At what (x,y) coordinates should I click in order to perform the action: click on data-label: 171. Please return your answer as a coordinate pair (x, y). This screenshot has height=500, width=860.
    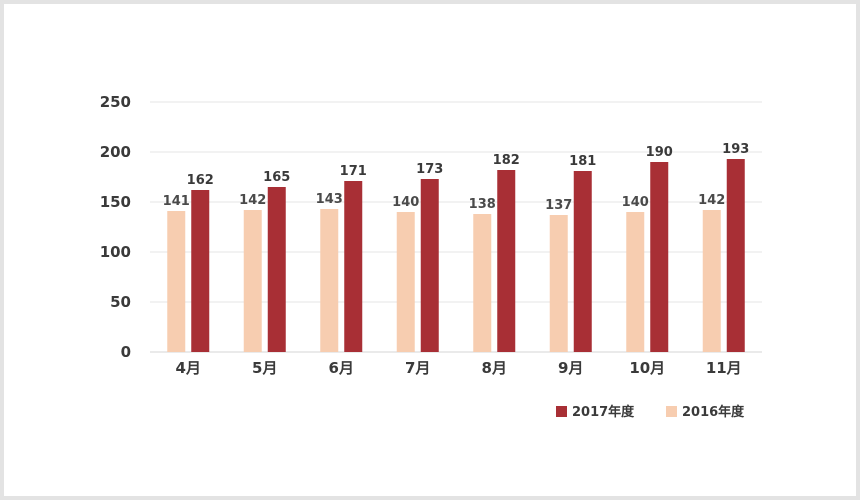
    Looking at the image, I should click on (353, 171).